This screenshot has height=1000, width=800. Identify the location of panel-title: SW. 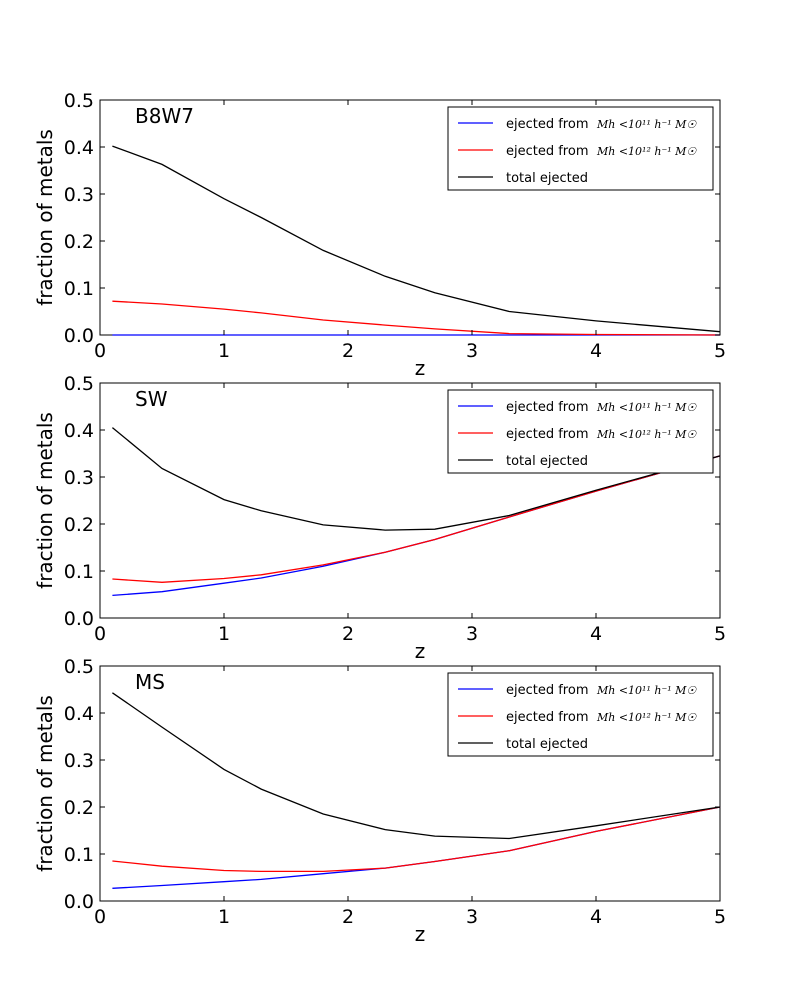
(151, 399).